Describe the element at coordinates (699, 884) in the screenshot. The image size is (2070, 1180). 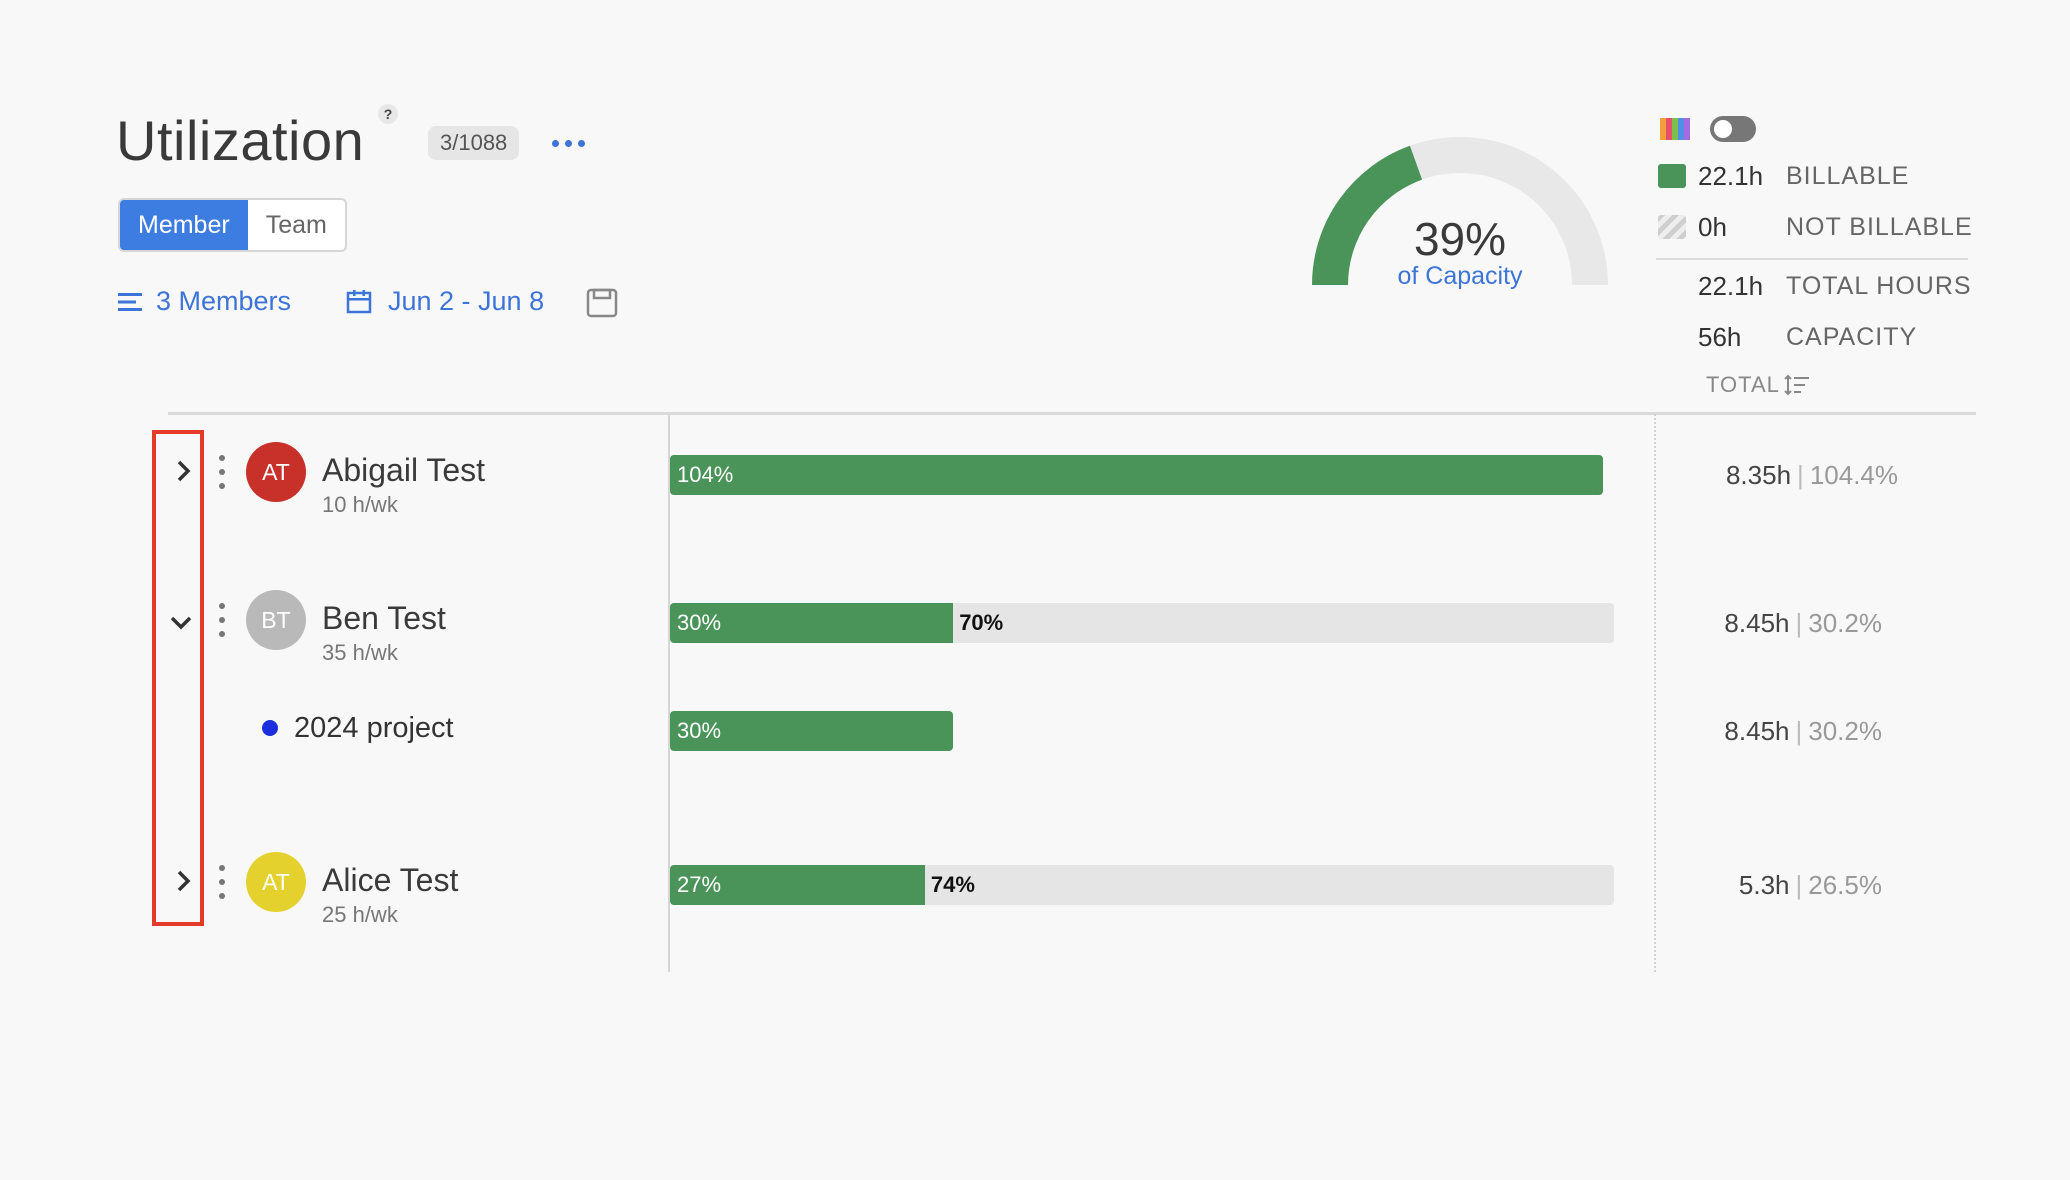
I see `utilization-bar-label: 27%` at that location.